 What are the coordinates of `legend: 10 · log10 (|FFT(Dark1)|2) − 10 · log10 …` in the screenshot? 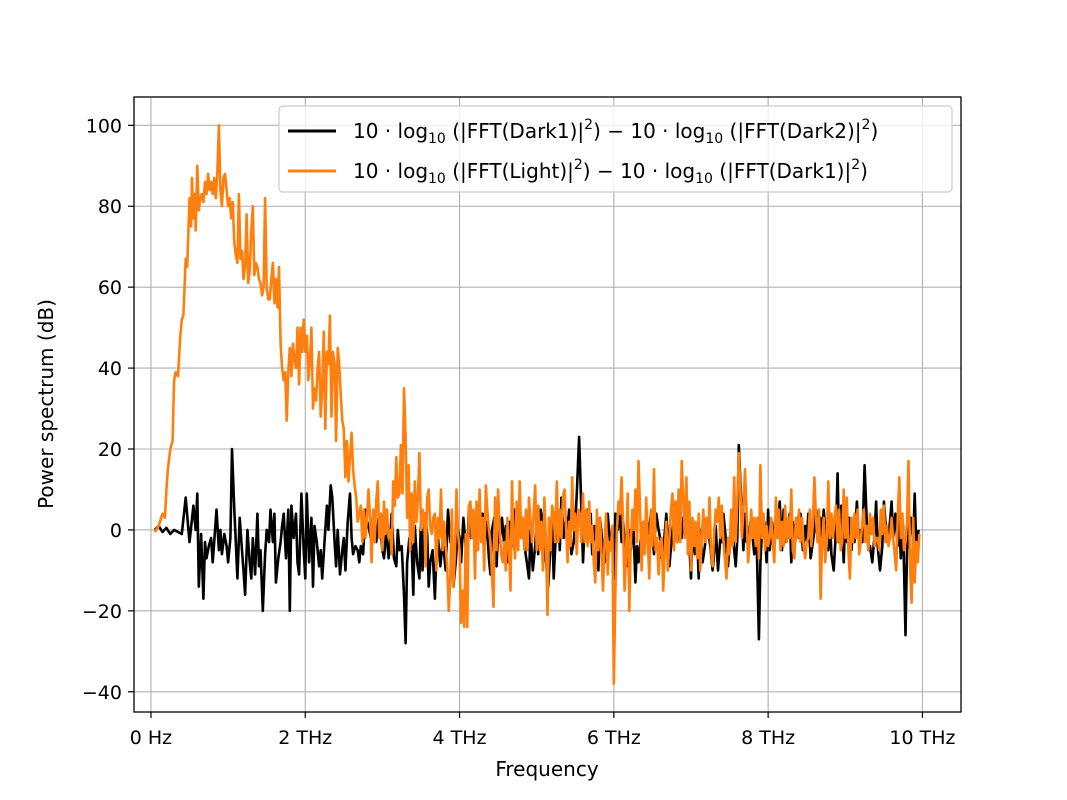 It's located at (615, 149).